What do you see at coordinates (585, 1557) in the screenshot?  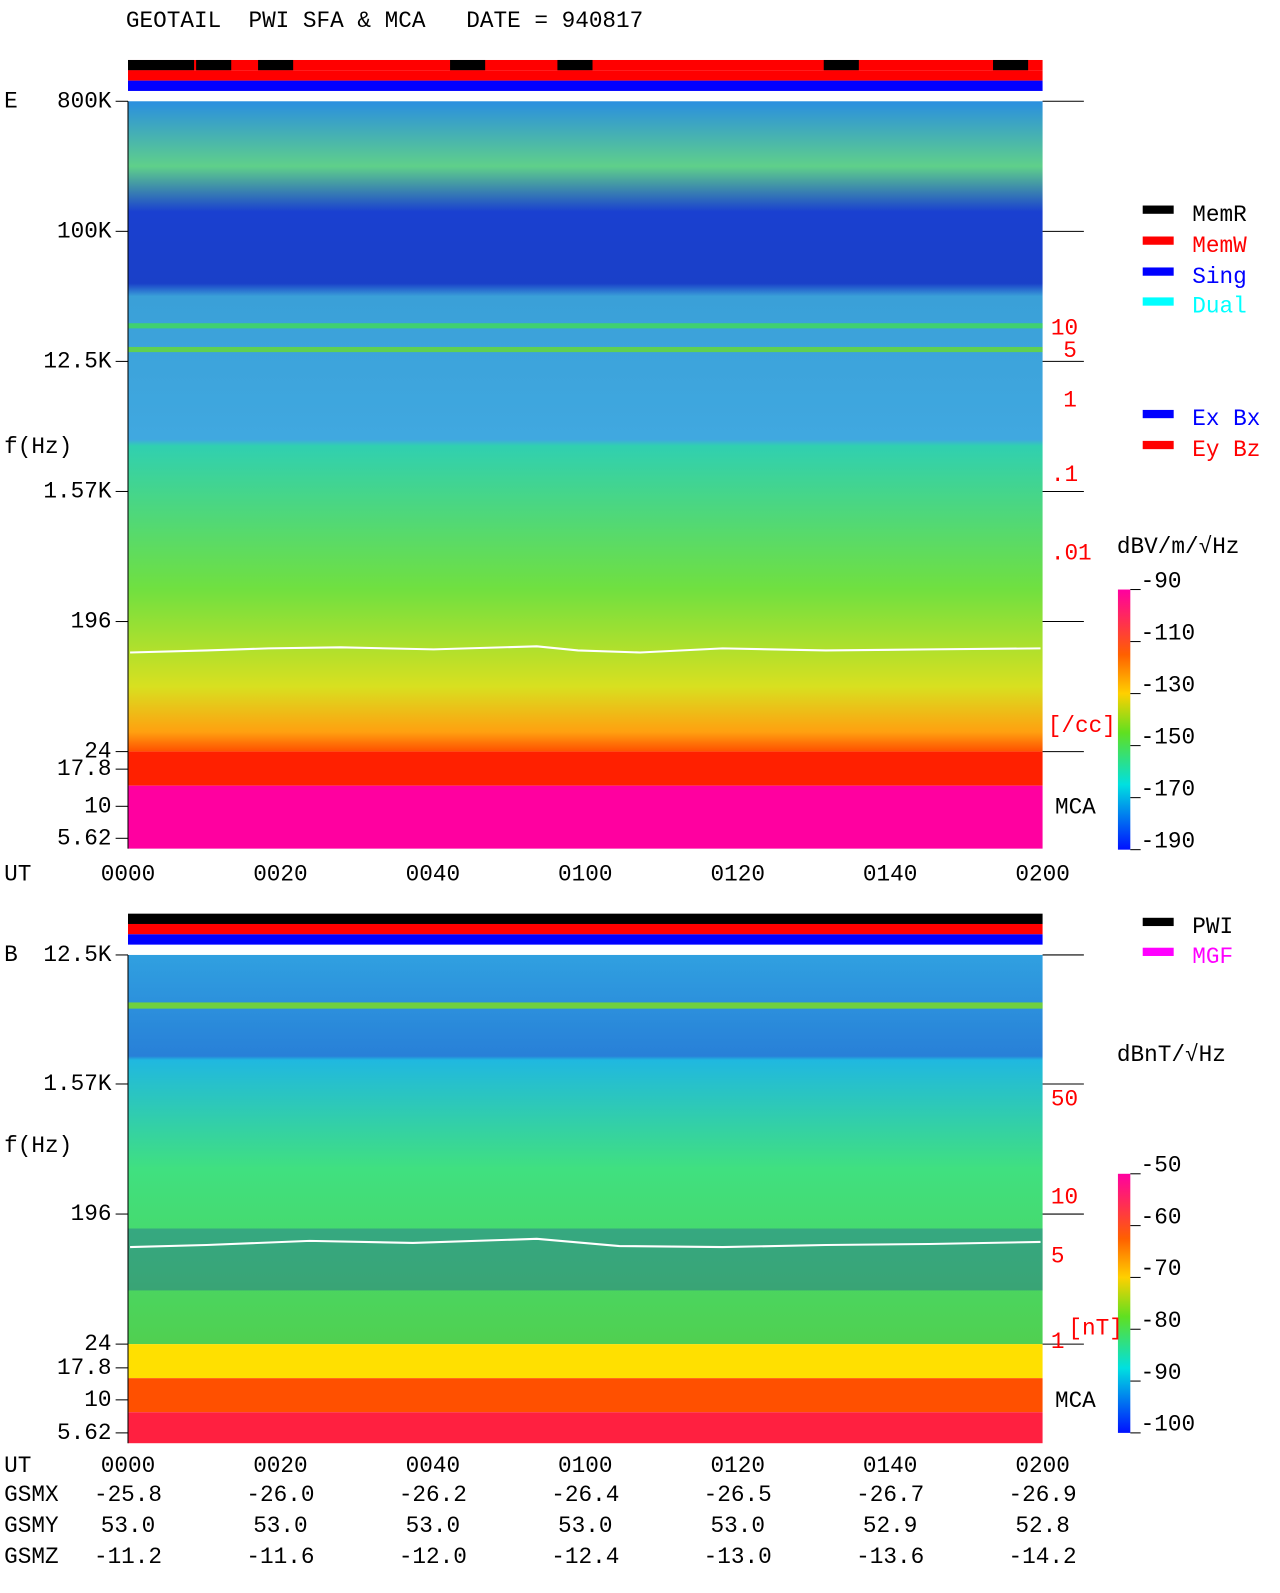 I see `orbit-value: -12.4` at bounding box center [585, 1557].